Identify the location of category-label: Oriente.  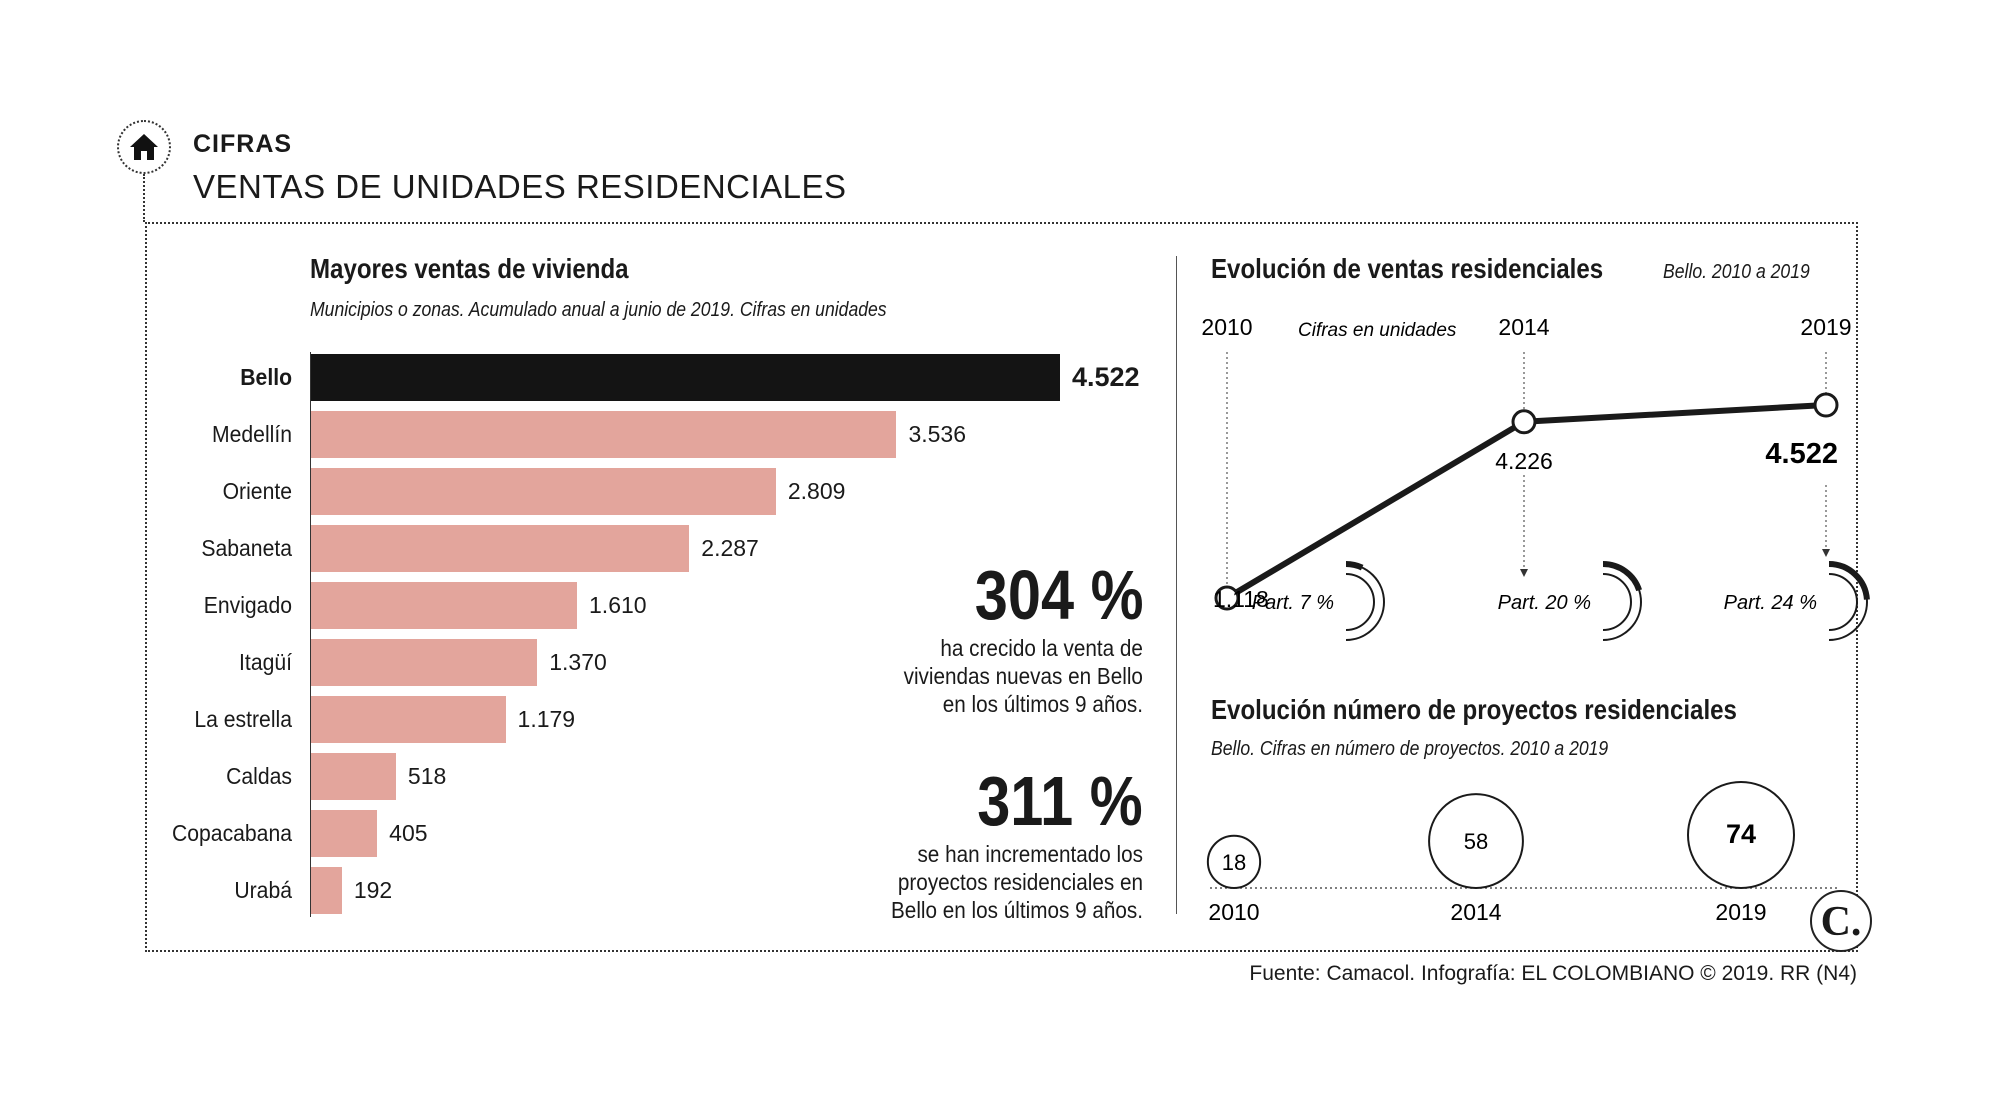
(257, 491).